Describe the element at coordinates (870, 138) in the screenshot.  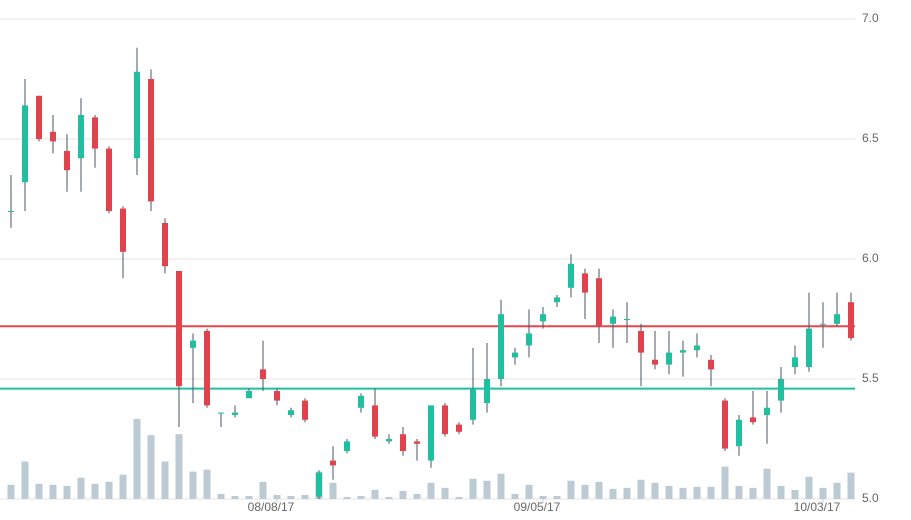
I see `y-tick-label: 6.5` at that location.